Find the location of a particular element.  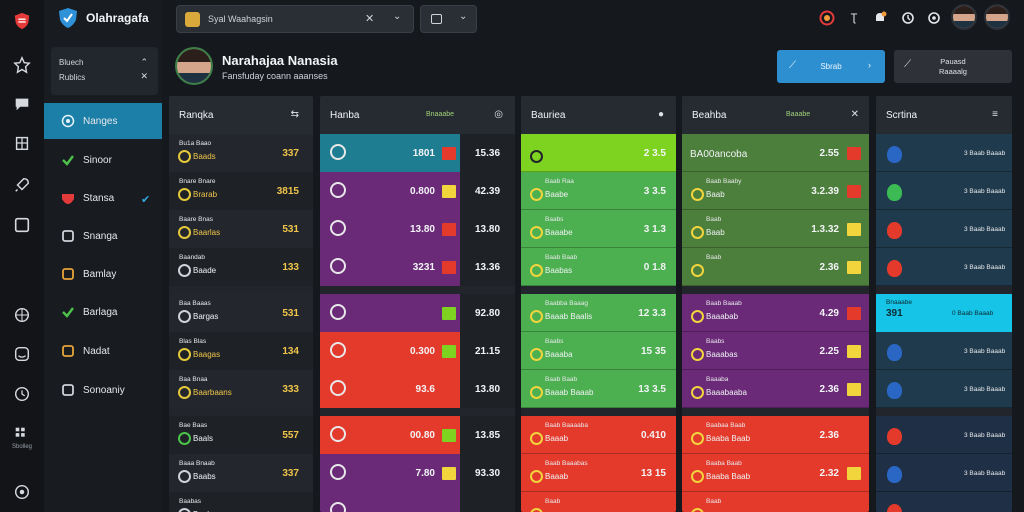

list-item: Baare Bnas Baarlas 531 is located at coordinates (241, 229).